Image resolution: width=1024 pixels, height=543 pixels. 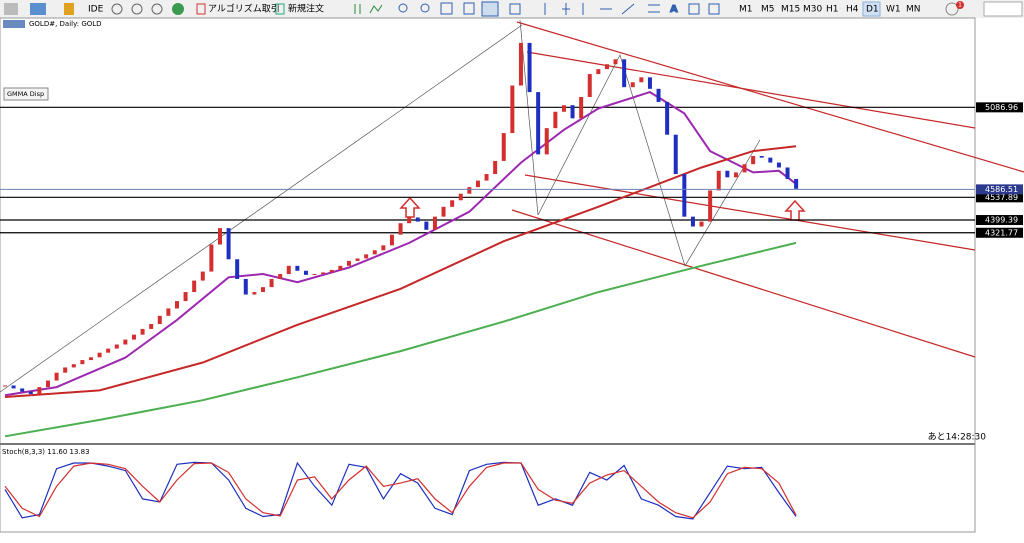 I want to click on gmma-button: GMMA Disp, so click(x=25, y=94).